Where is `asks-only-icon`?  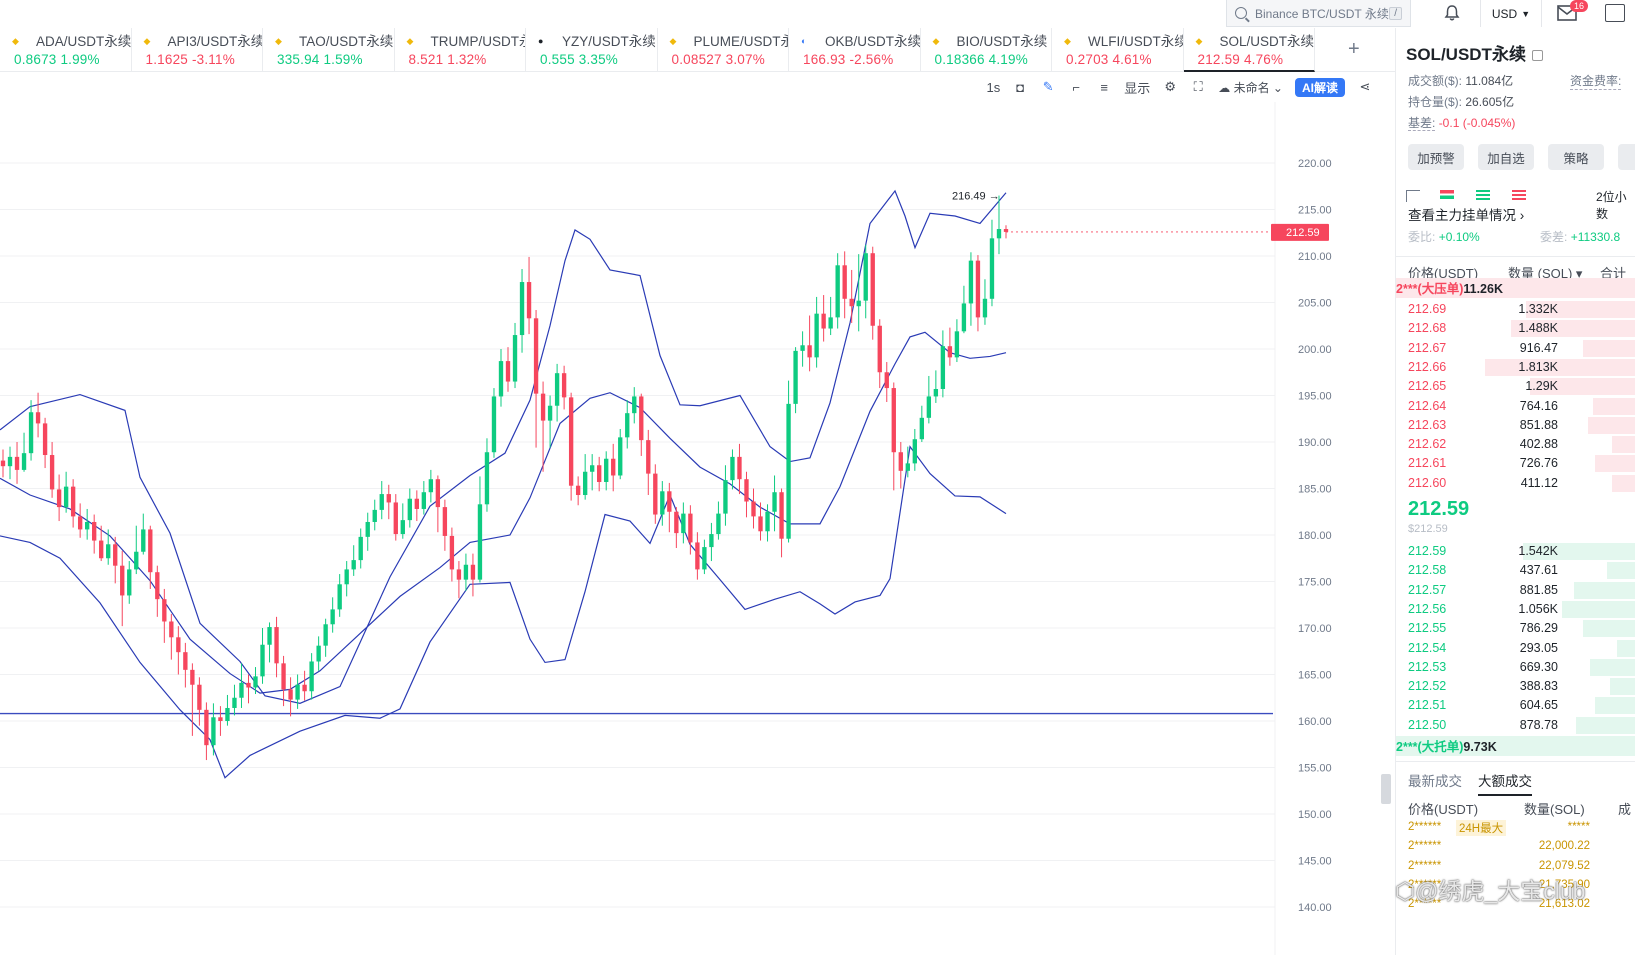
asks-only-icon is located at coordinates (1519, 196).